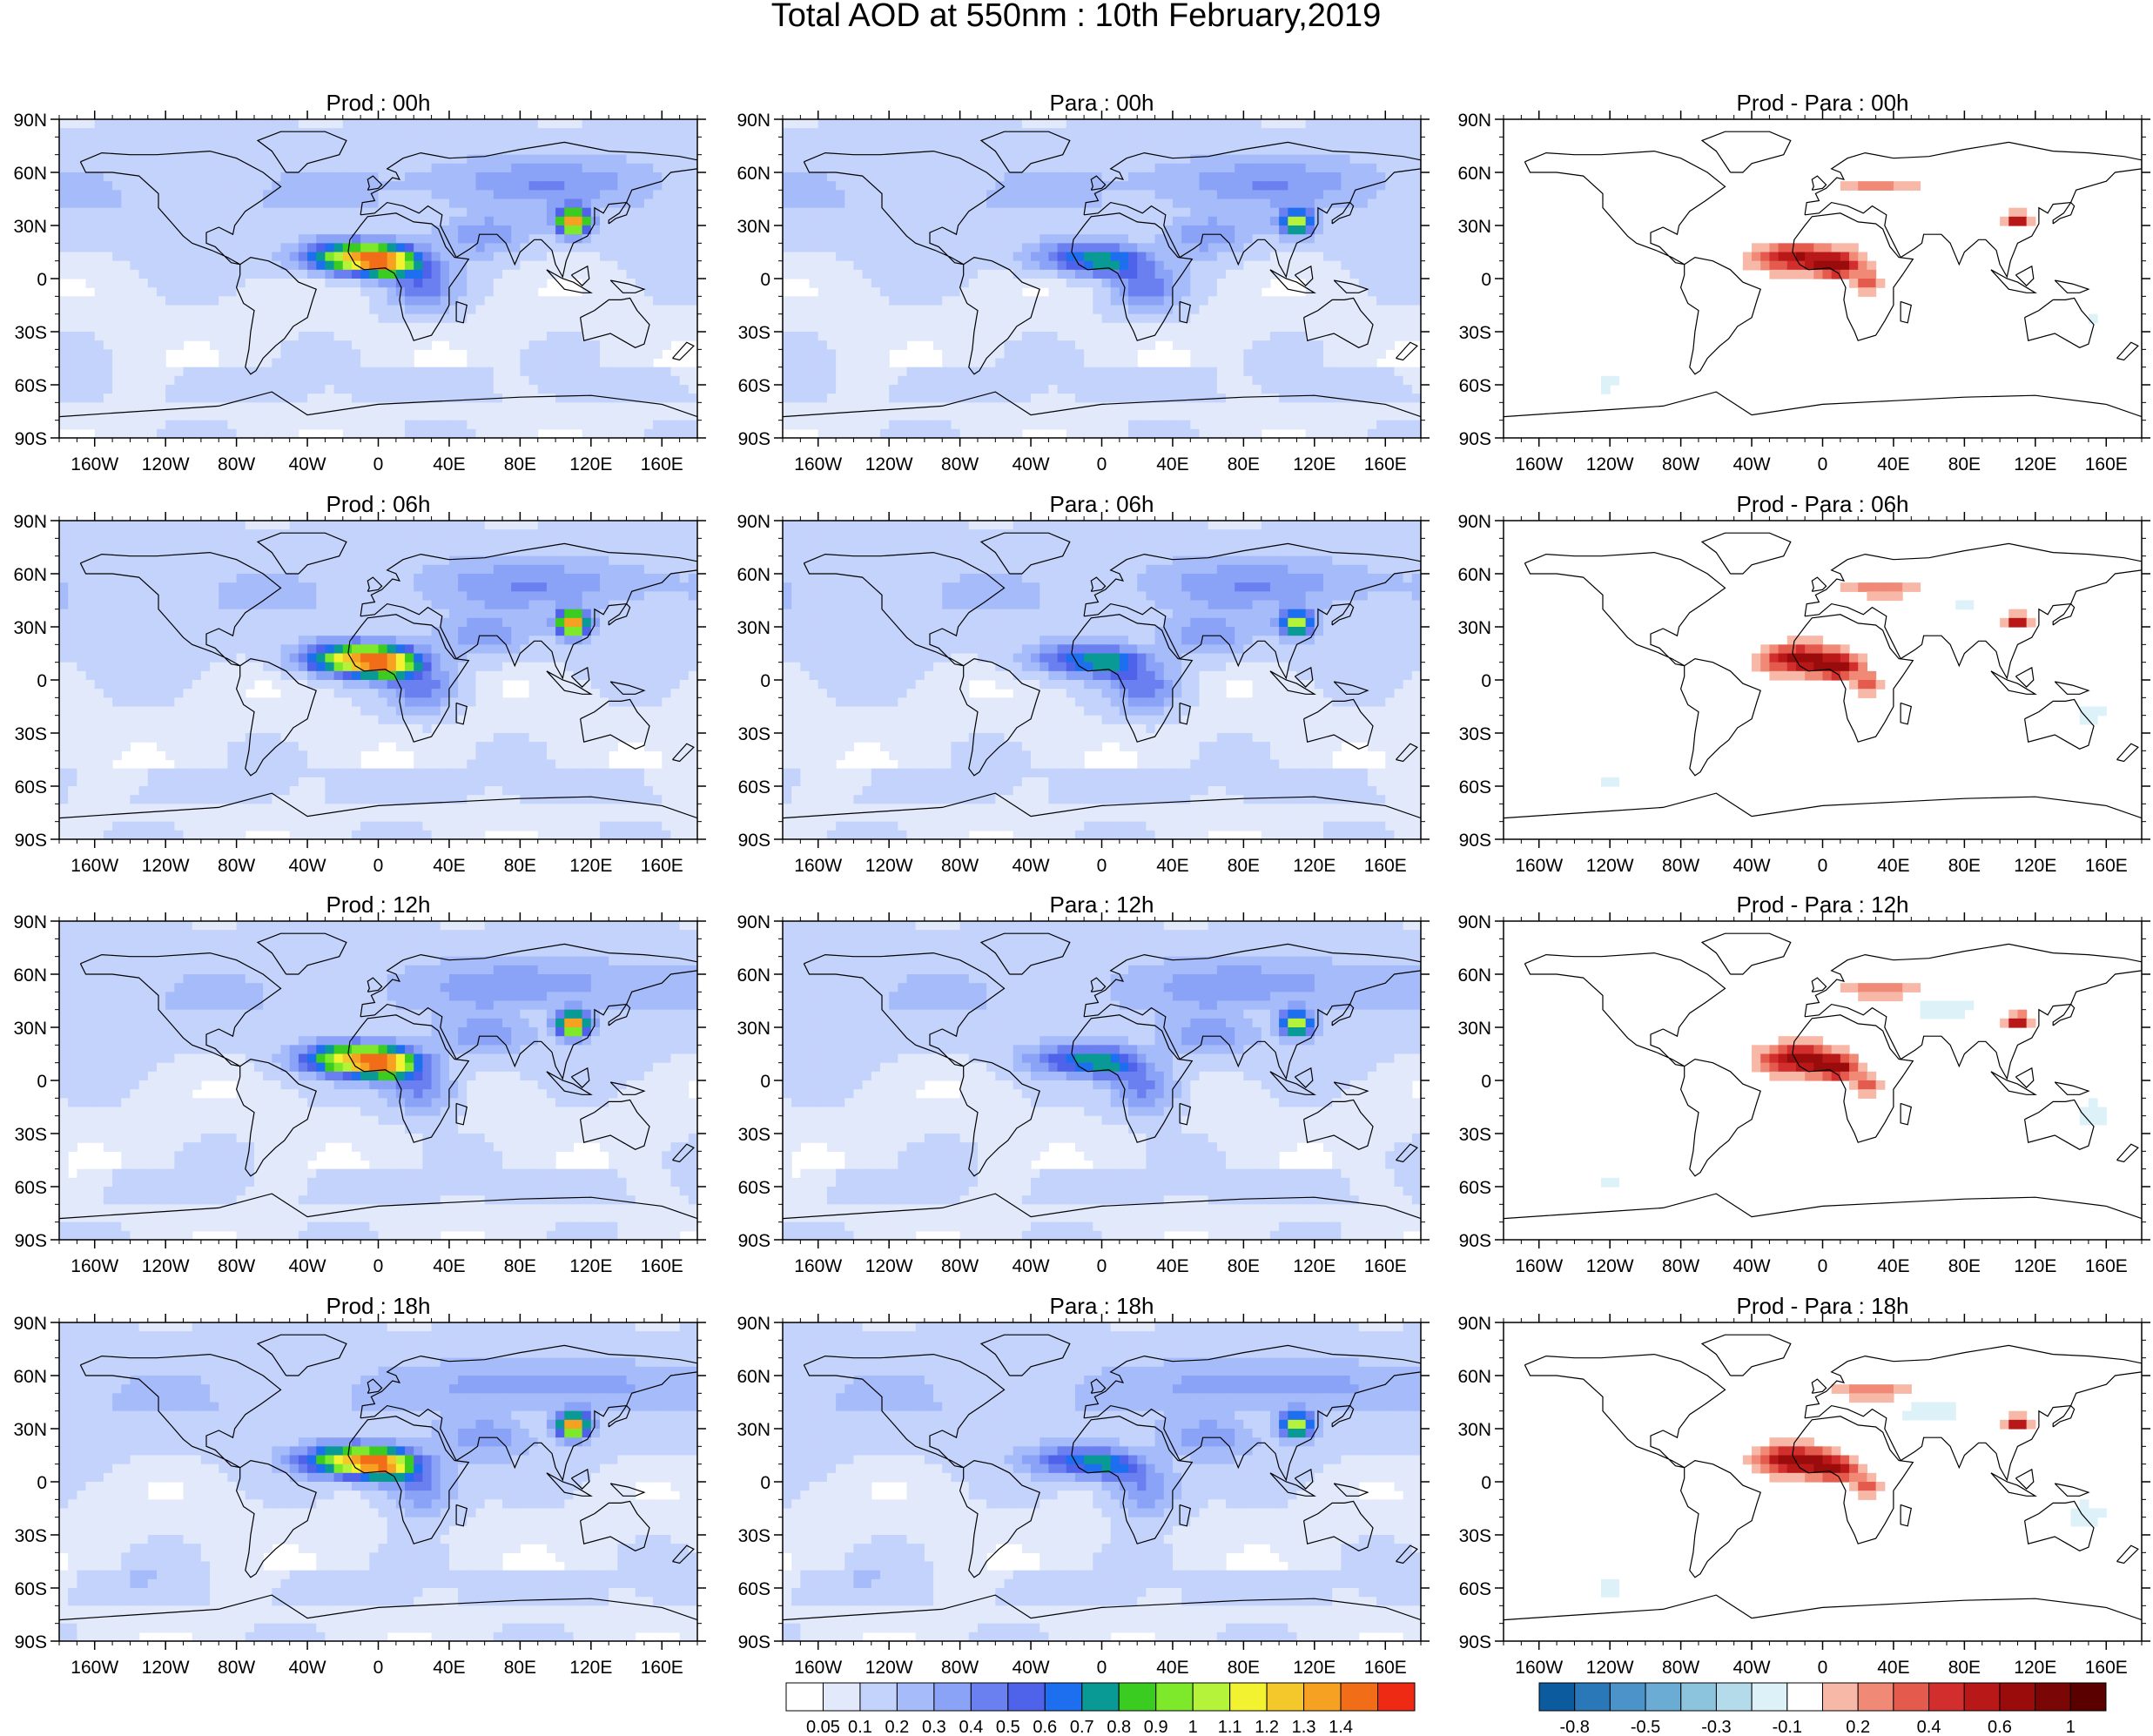 This screenshot has height=1736, width=2153. I want to click on colorbar-label: 0.3, so click(934, 1727).